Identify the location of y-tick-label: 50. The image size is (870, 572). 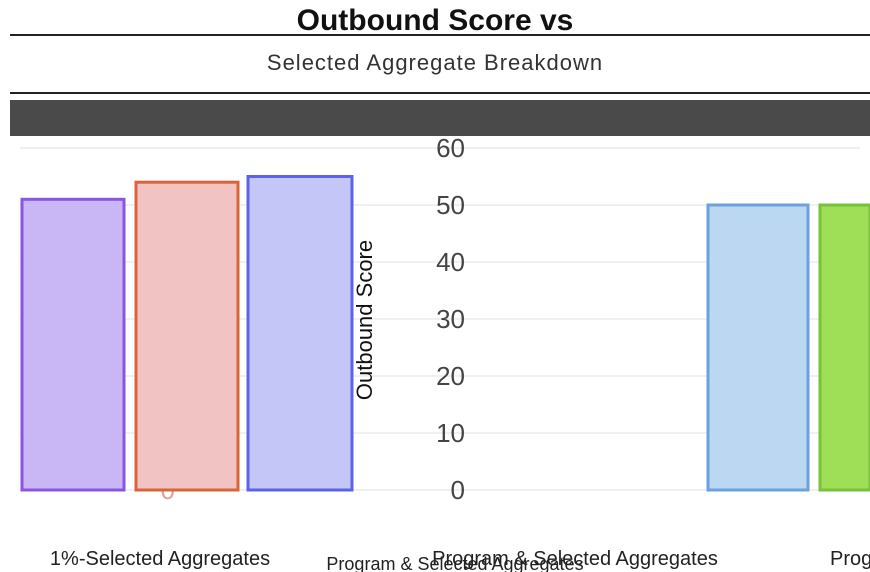
(450, 205).